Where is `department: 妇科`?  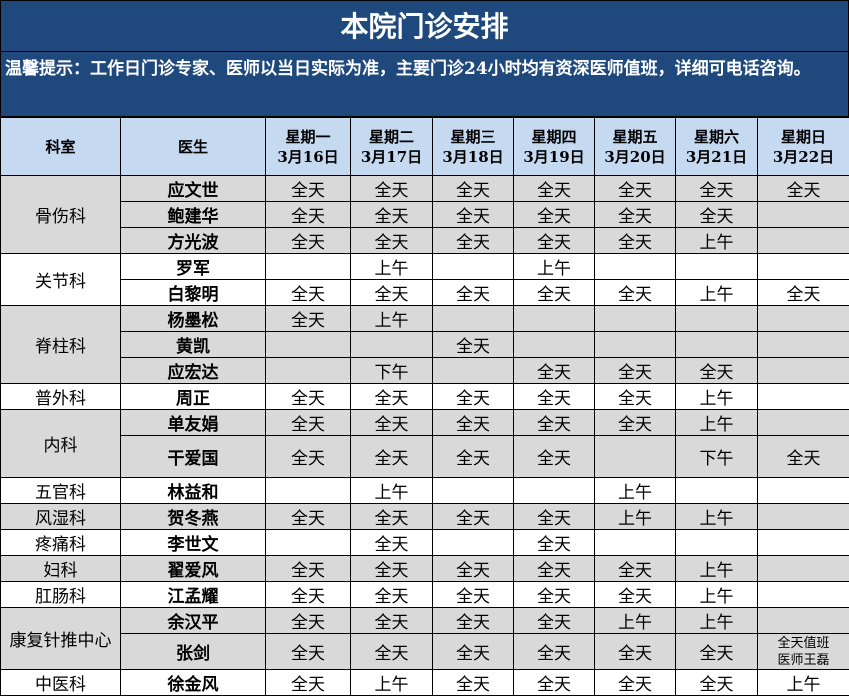 department: 妇科 is located at coordinates (61, 569).